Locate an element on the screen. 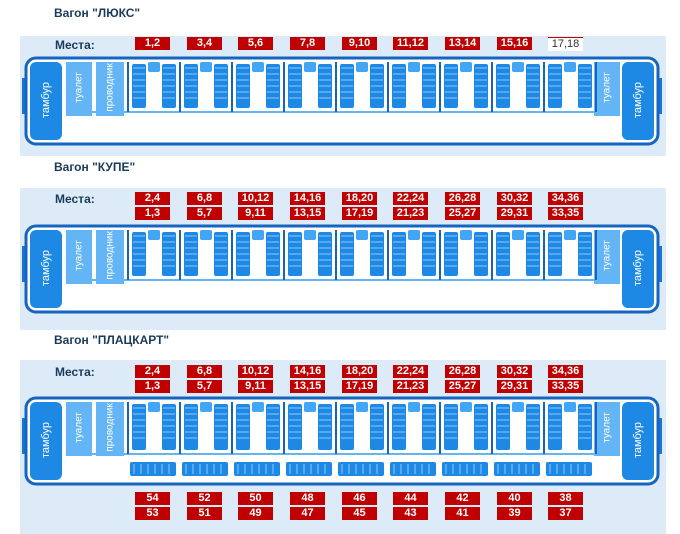 This screenshot has width=680, height=534. seat-number-button: 40 is located at coordinates (514, 498).